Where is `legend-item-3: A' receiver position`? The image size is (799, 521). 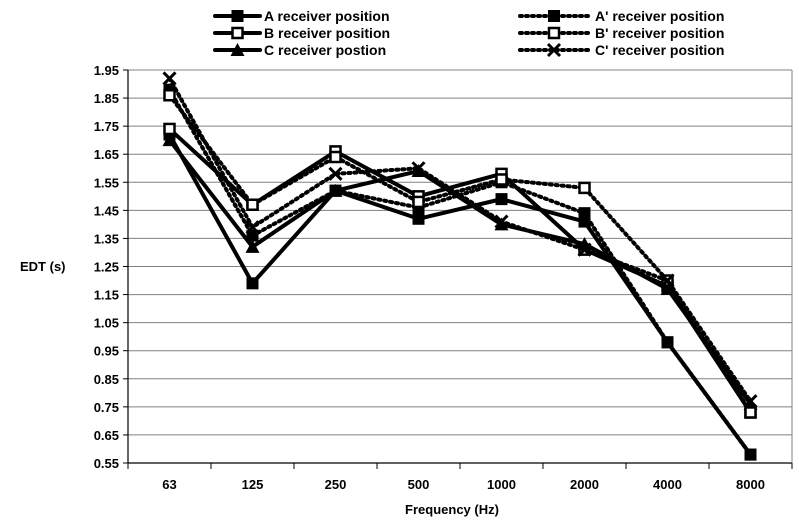 legend-item-3: A' receiver position is located at coordinates (621, 16).